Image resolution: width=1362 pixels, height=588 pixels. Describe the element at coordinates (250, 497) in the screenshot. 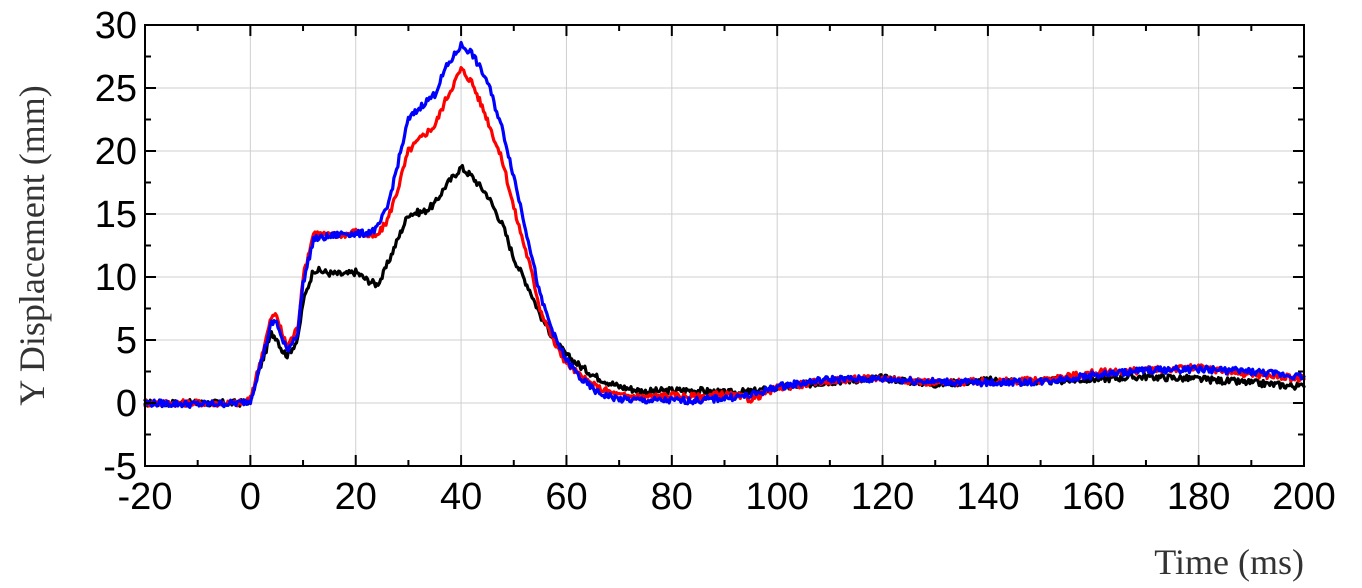

I see `x-tick-label: 0` at that location.